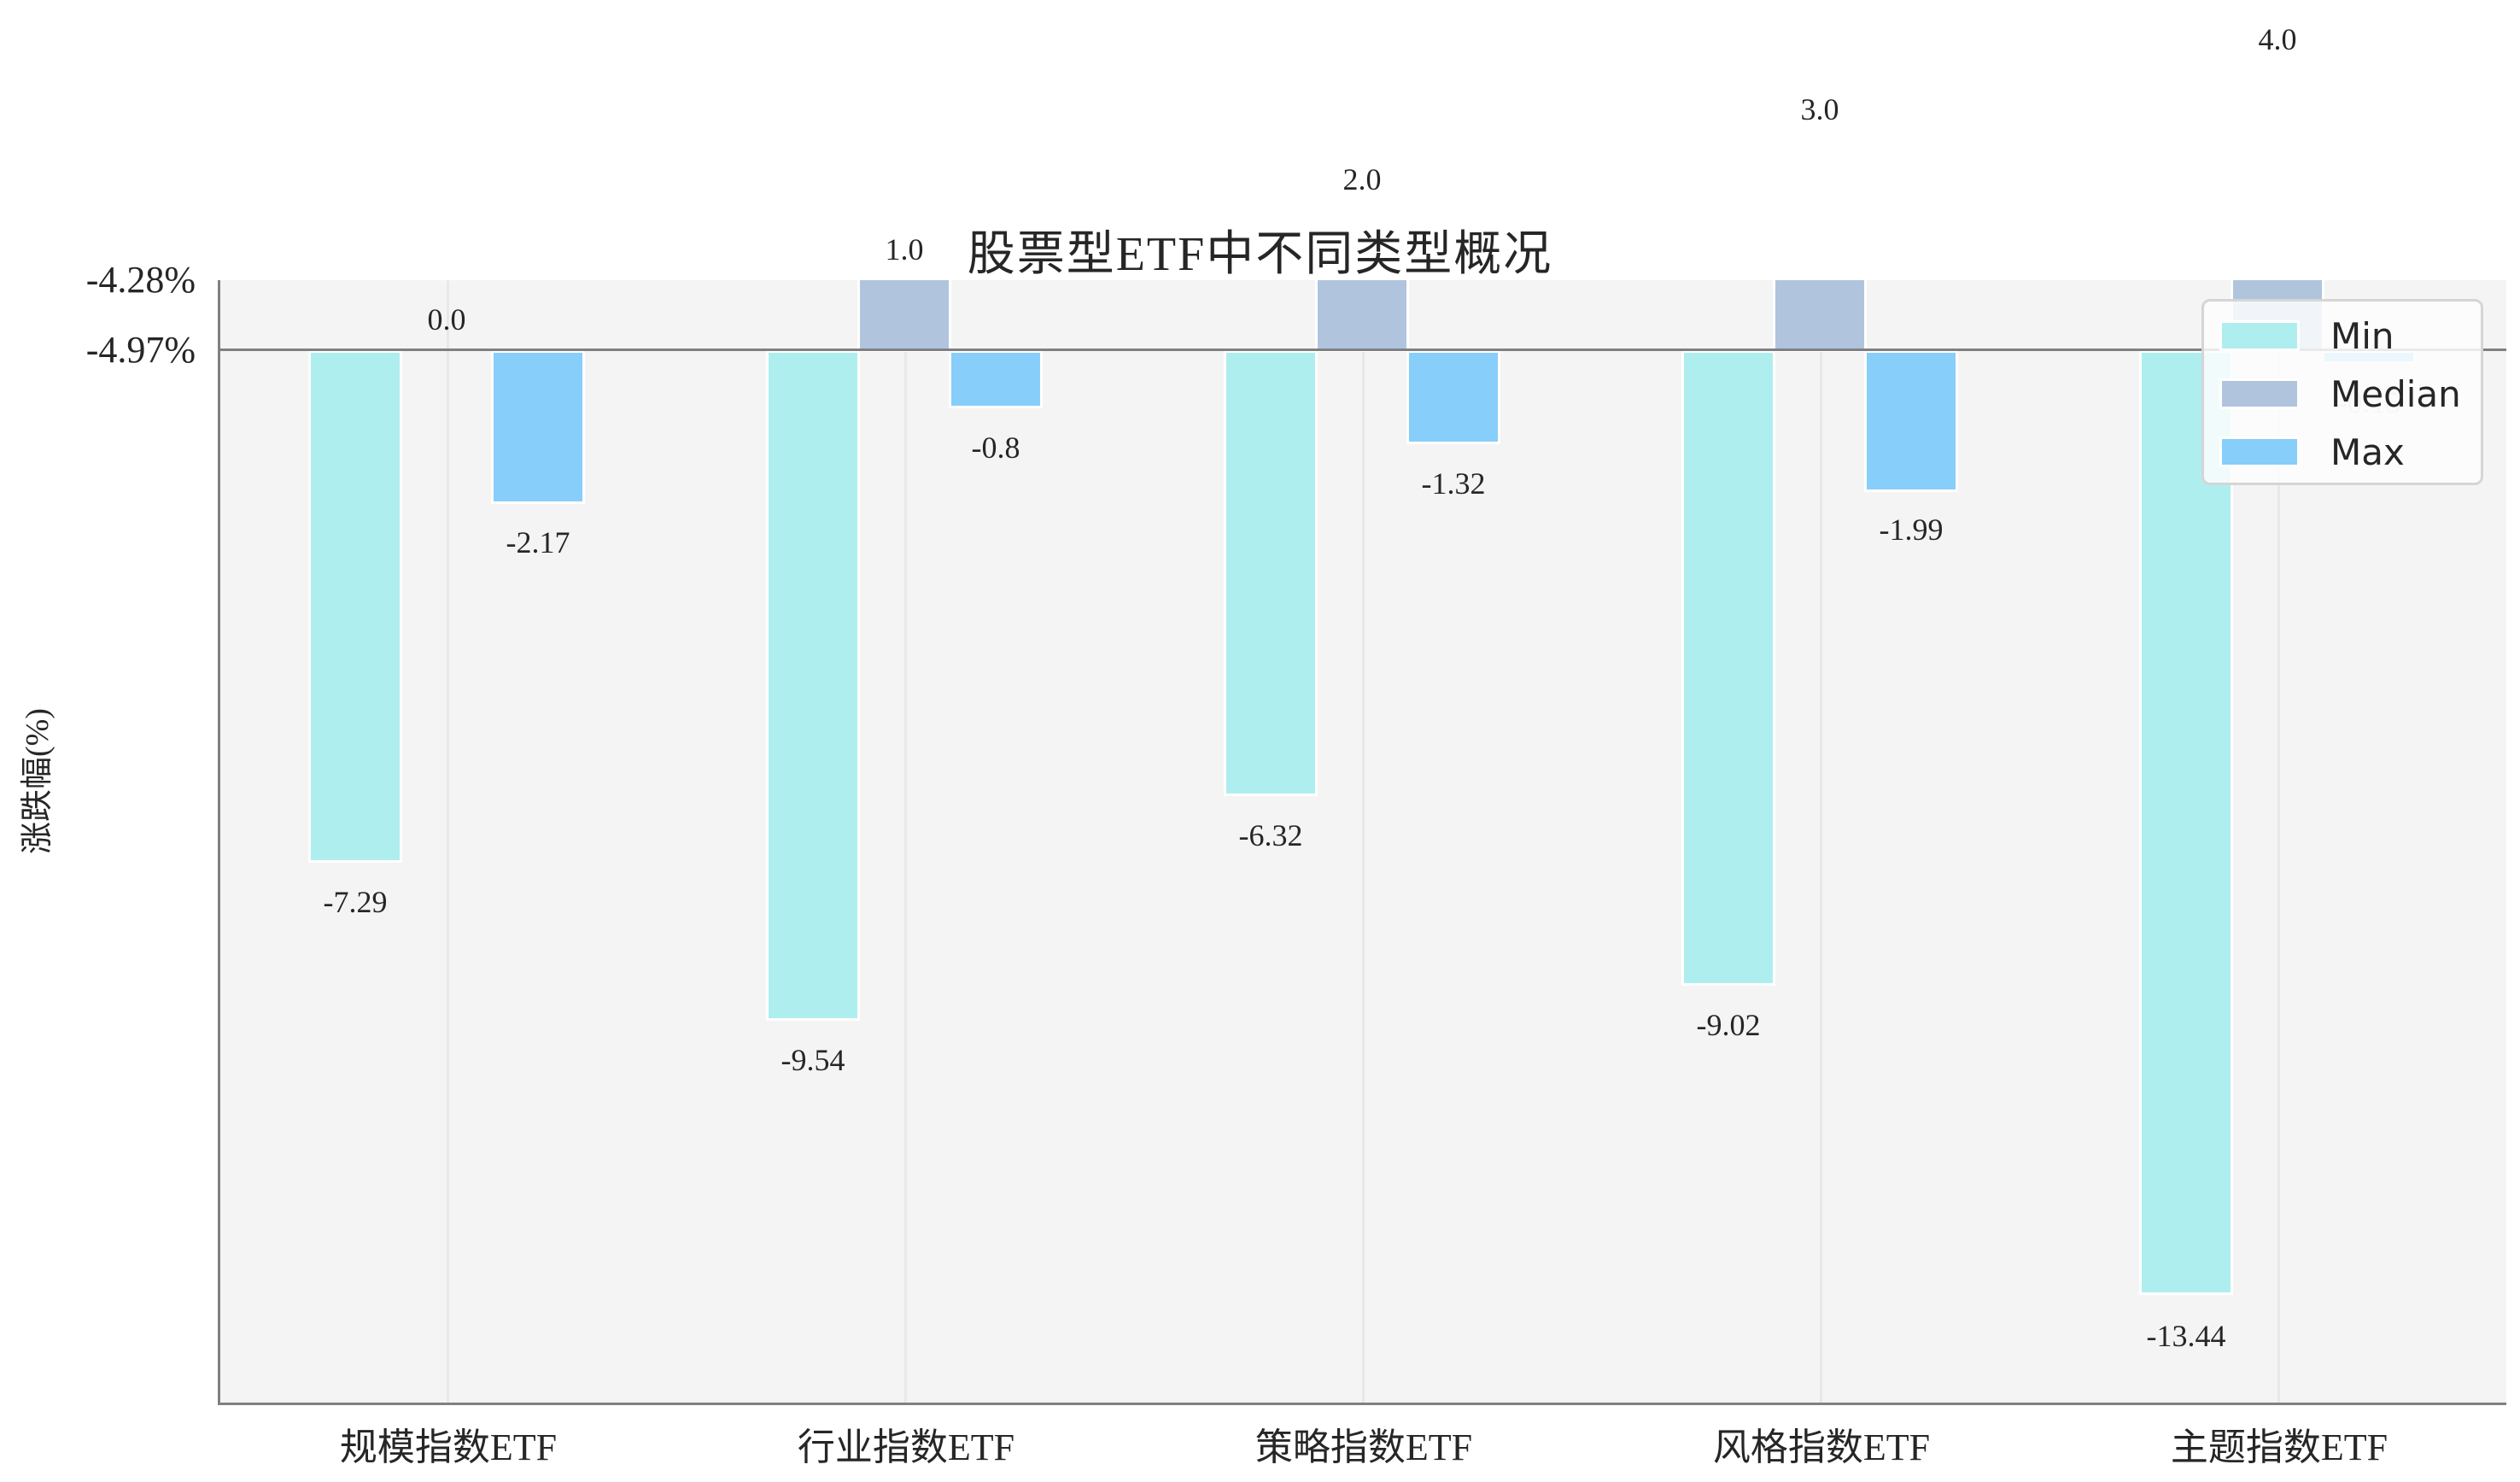 This screenshot has height=1482, width=2520. I want to click on y-axis-spine, so click(219, 842).